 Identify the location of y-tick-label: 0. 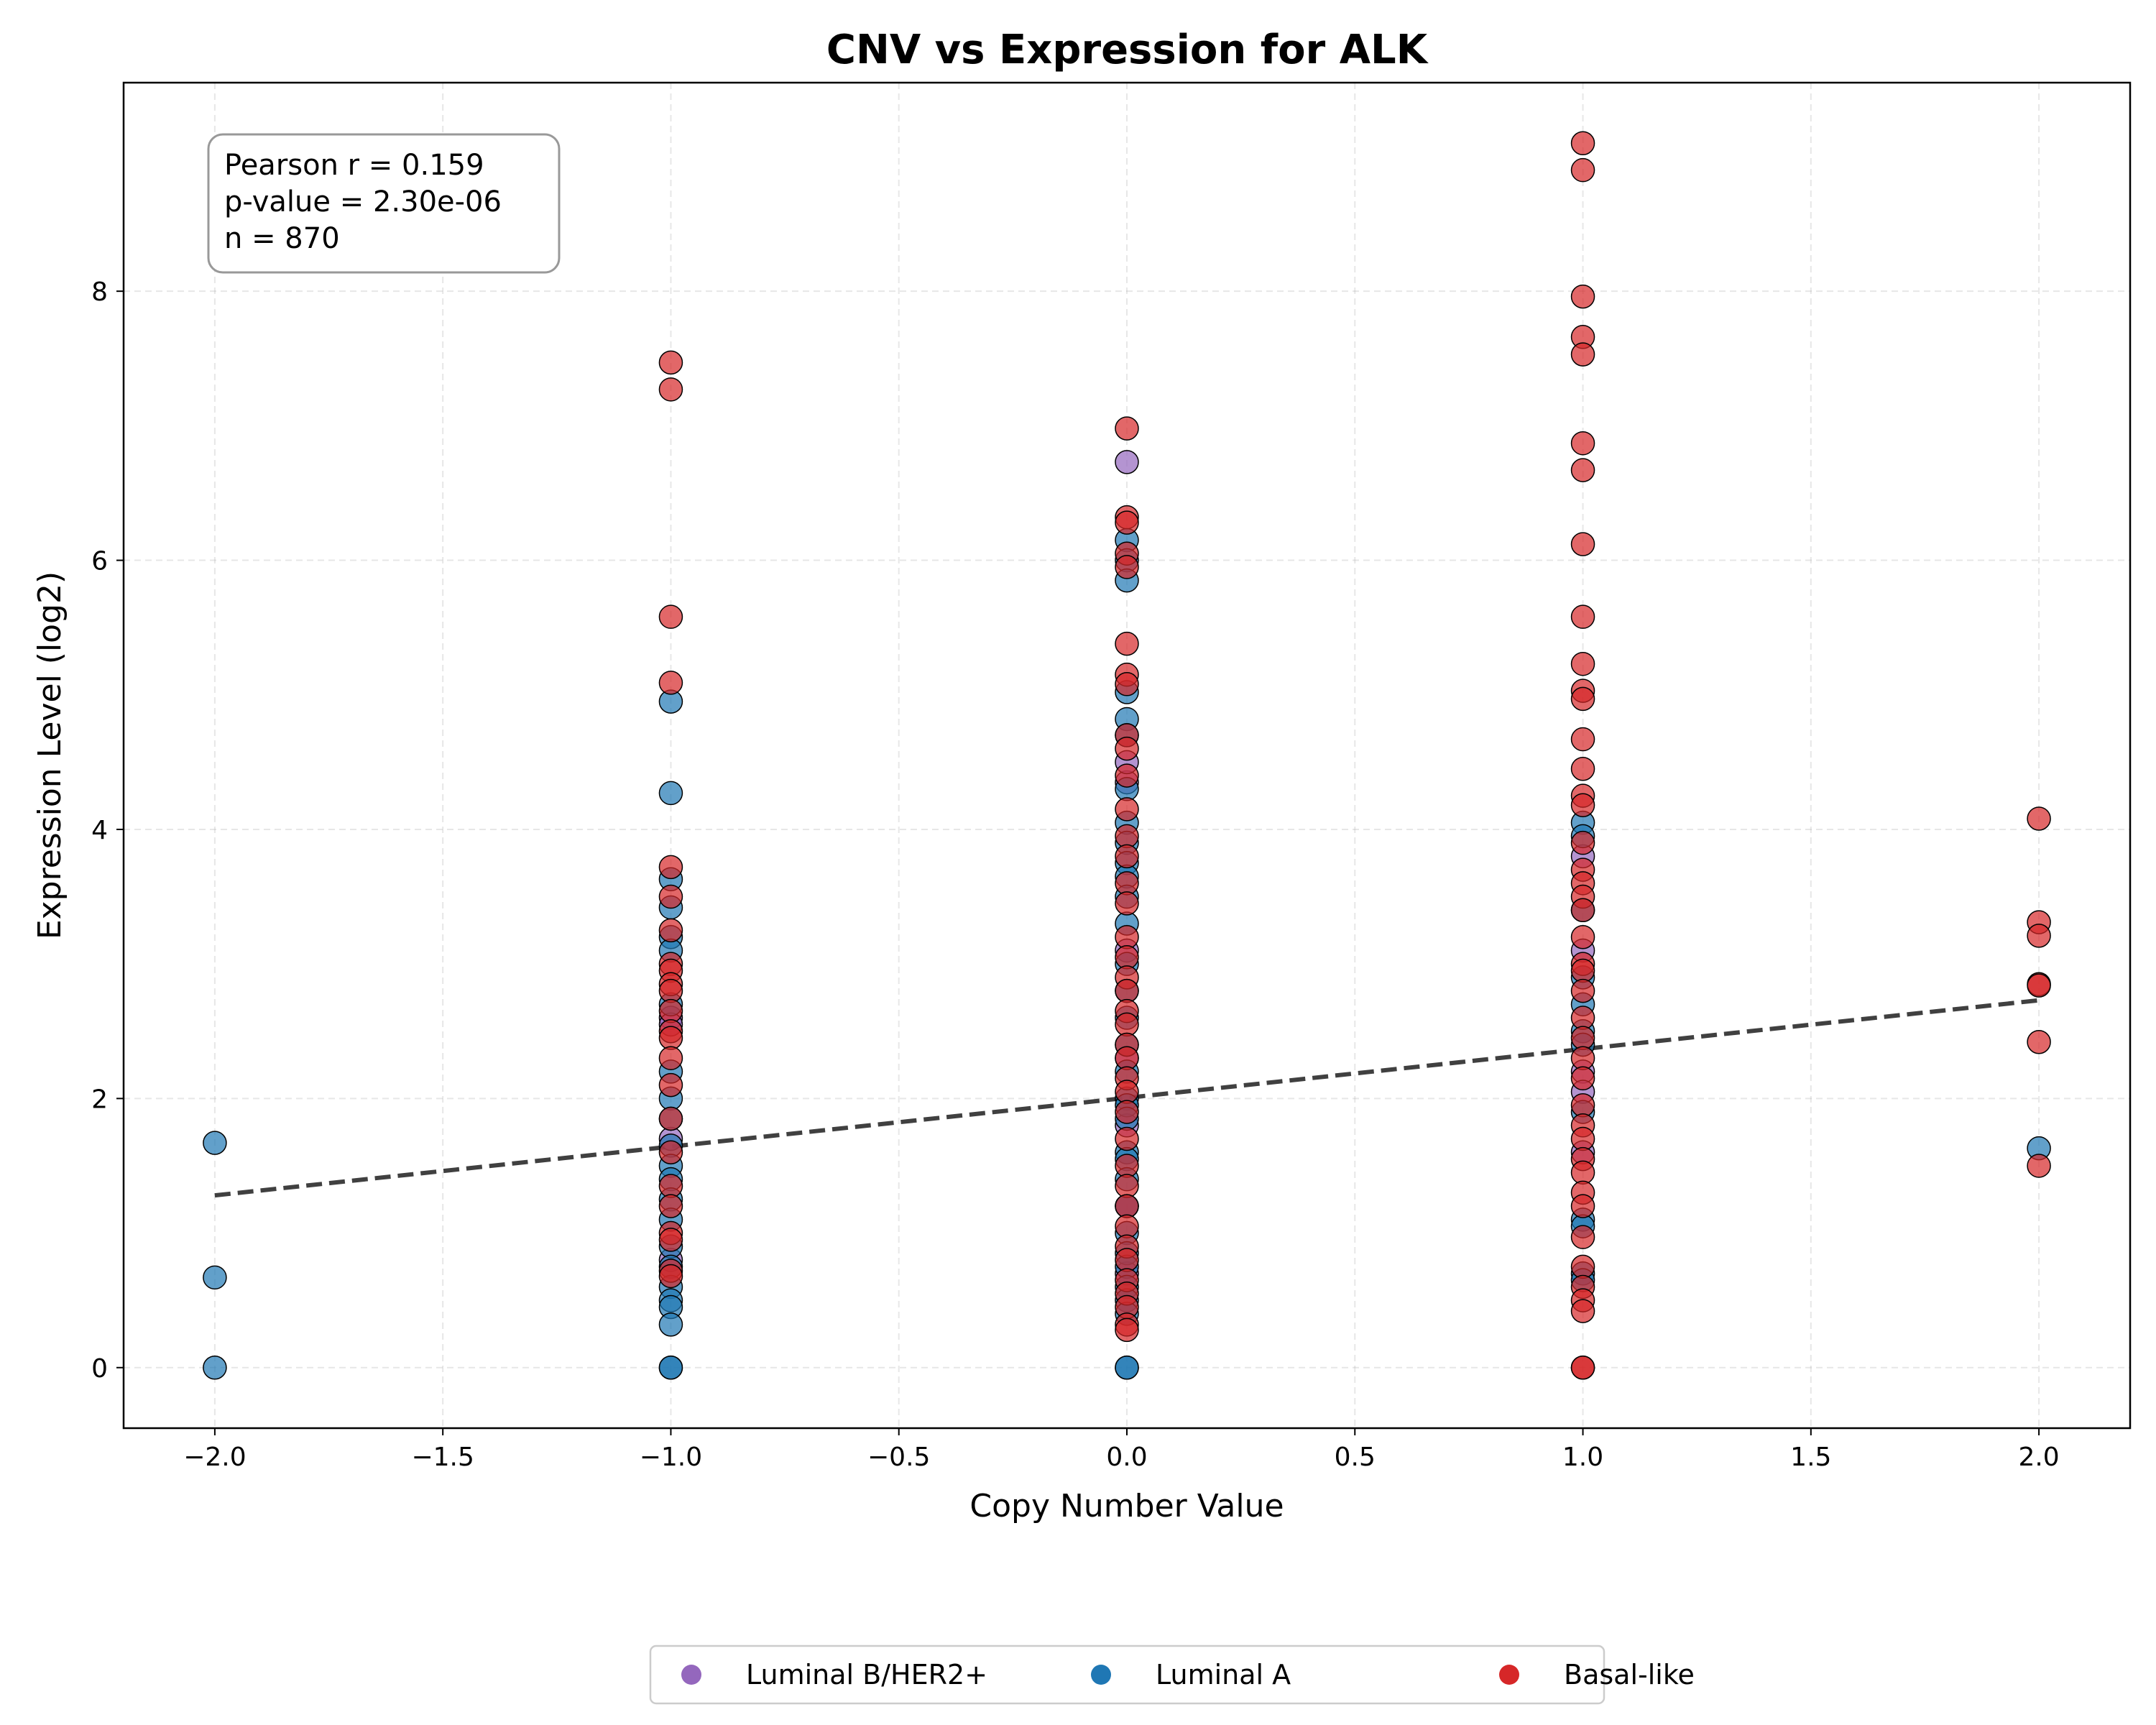
(99, 1369).